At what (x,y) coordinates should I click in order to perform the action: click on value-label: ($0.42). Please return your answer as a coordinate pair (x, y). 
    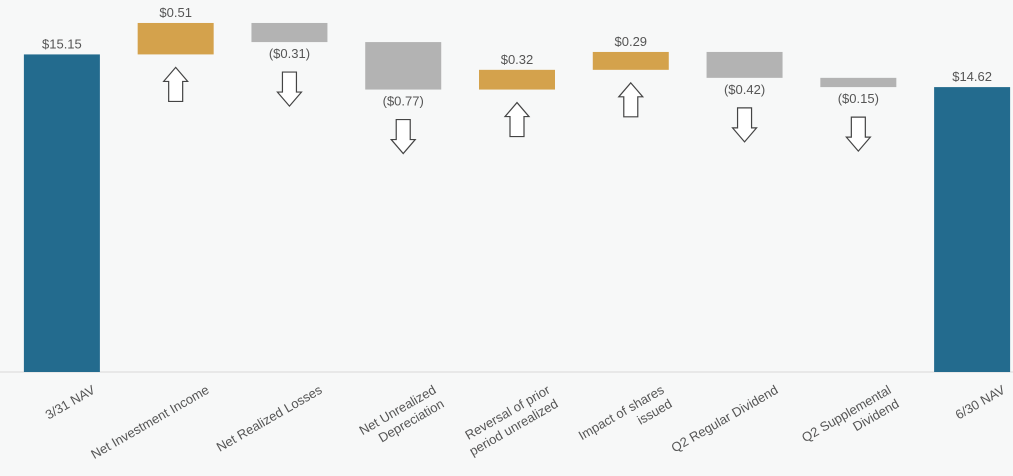
    Looking at the image, I should click on (744, 89).